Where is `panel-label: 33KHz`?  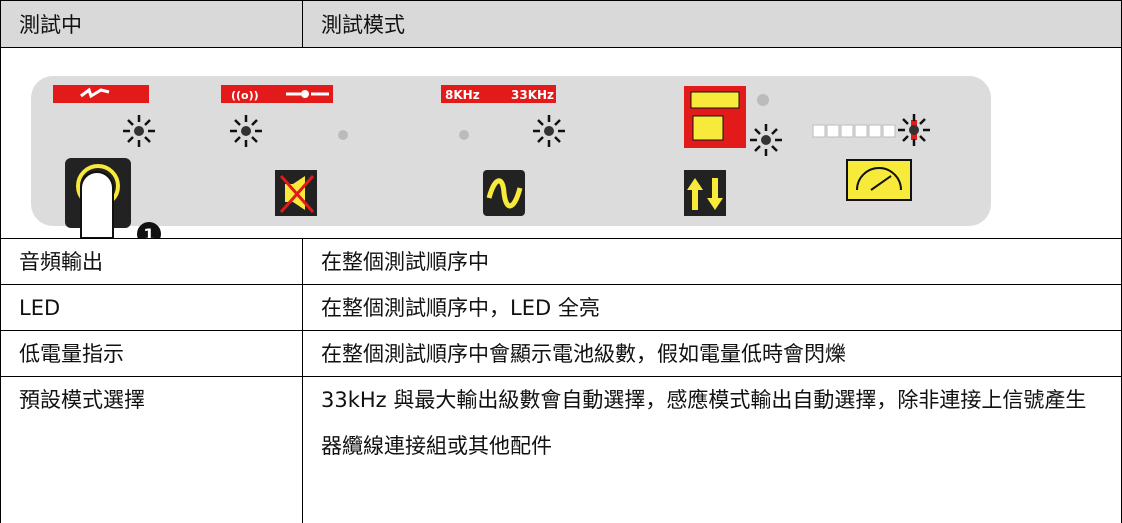 panel-label: 33KHz is located at coordinates (532, 95).